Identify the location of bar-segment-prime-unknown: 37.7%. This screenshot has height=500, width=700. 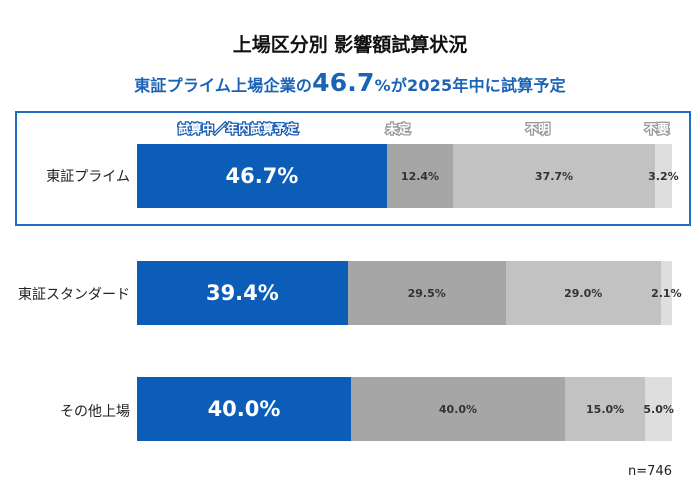
(554, 176).